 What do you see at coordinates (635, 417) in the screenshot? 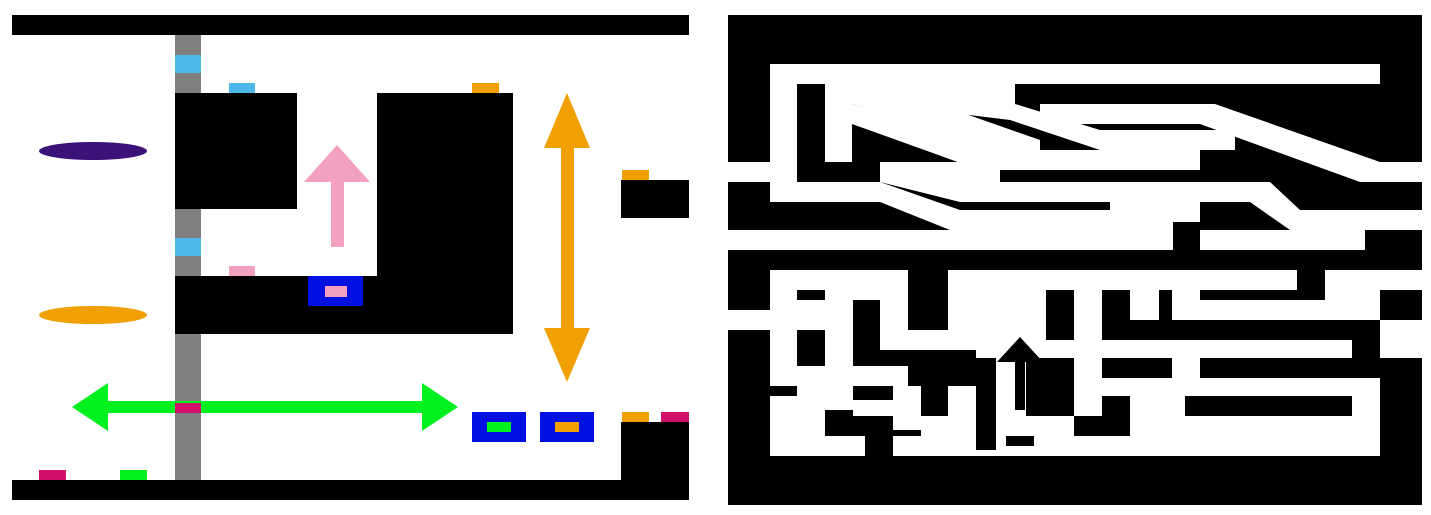
I see `orange-marker-bottom` at bounding box center [635, 417].